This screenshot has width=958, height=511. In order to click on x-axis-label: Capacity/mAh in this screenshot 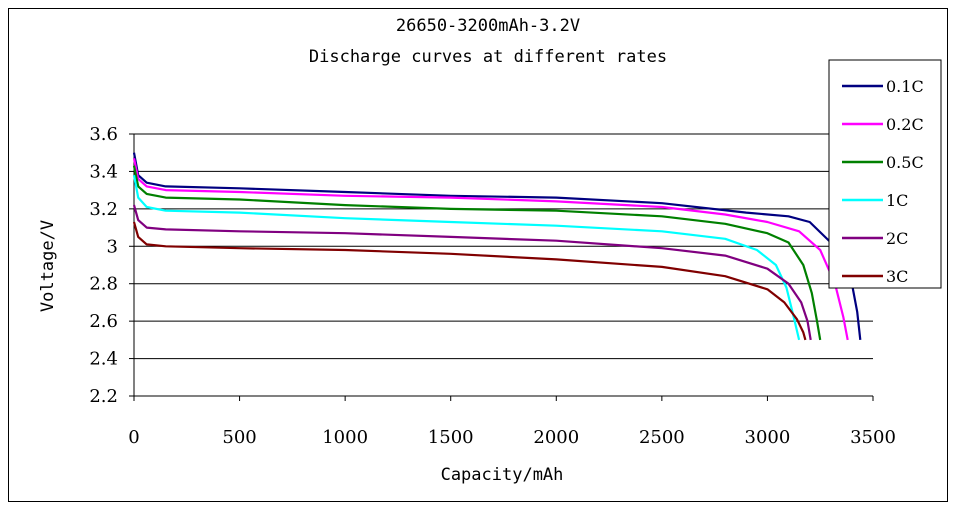, I will do `click(502, 475)`.